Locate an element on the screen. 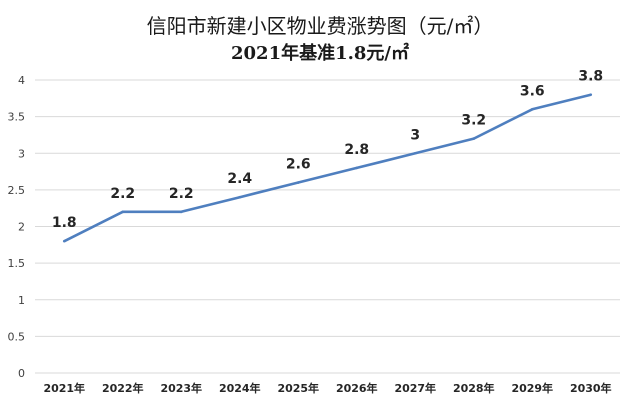 The image size is (640, 406). y-tick-label: 1 is located at coordinates (21, 300).